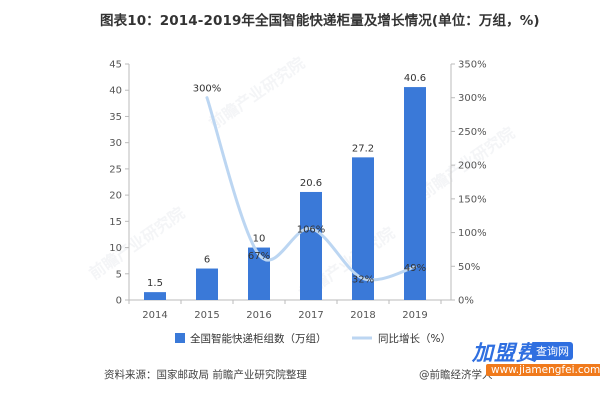 This screenshot has height=400, width=600. Describe the element at coordinates (466, 301) in the screenshot. I see `y-right-tick-label: 0%` at that location.